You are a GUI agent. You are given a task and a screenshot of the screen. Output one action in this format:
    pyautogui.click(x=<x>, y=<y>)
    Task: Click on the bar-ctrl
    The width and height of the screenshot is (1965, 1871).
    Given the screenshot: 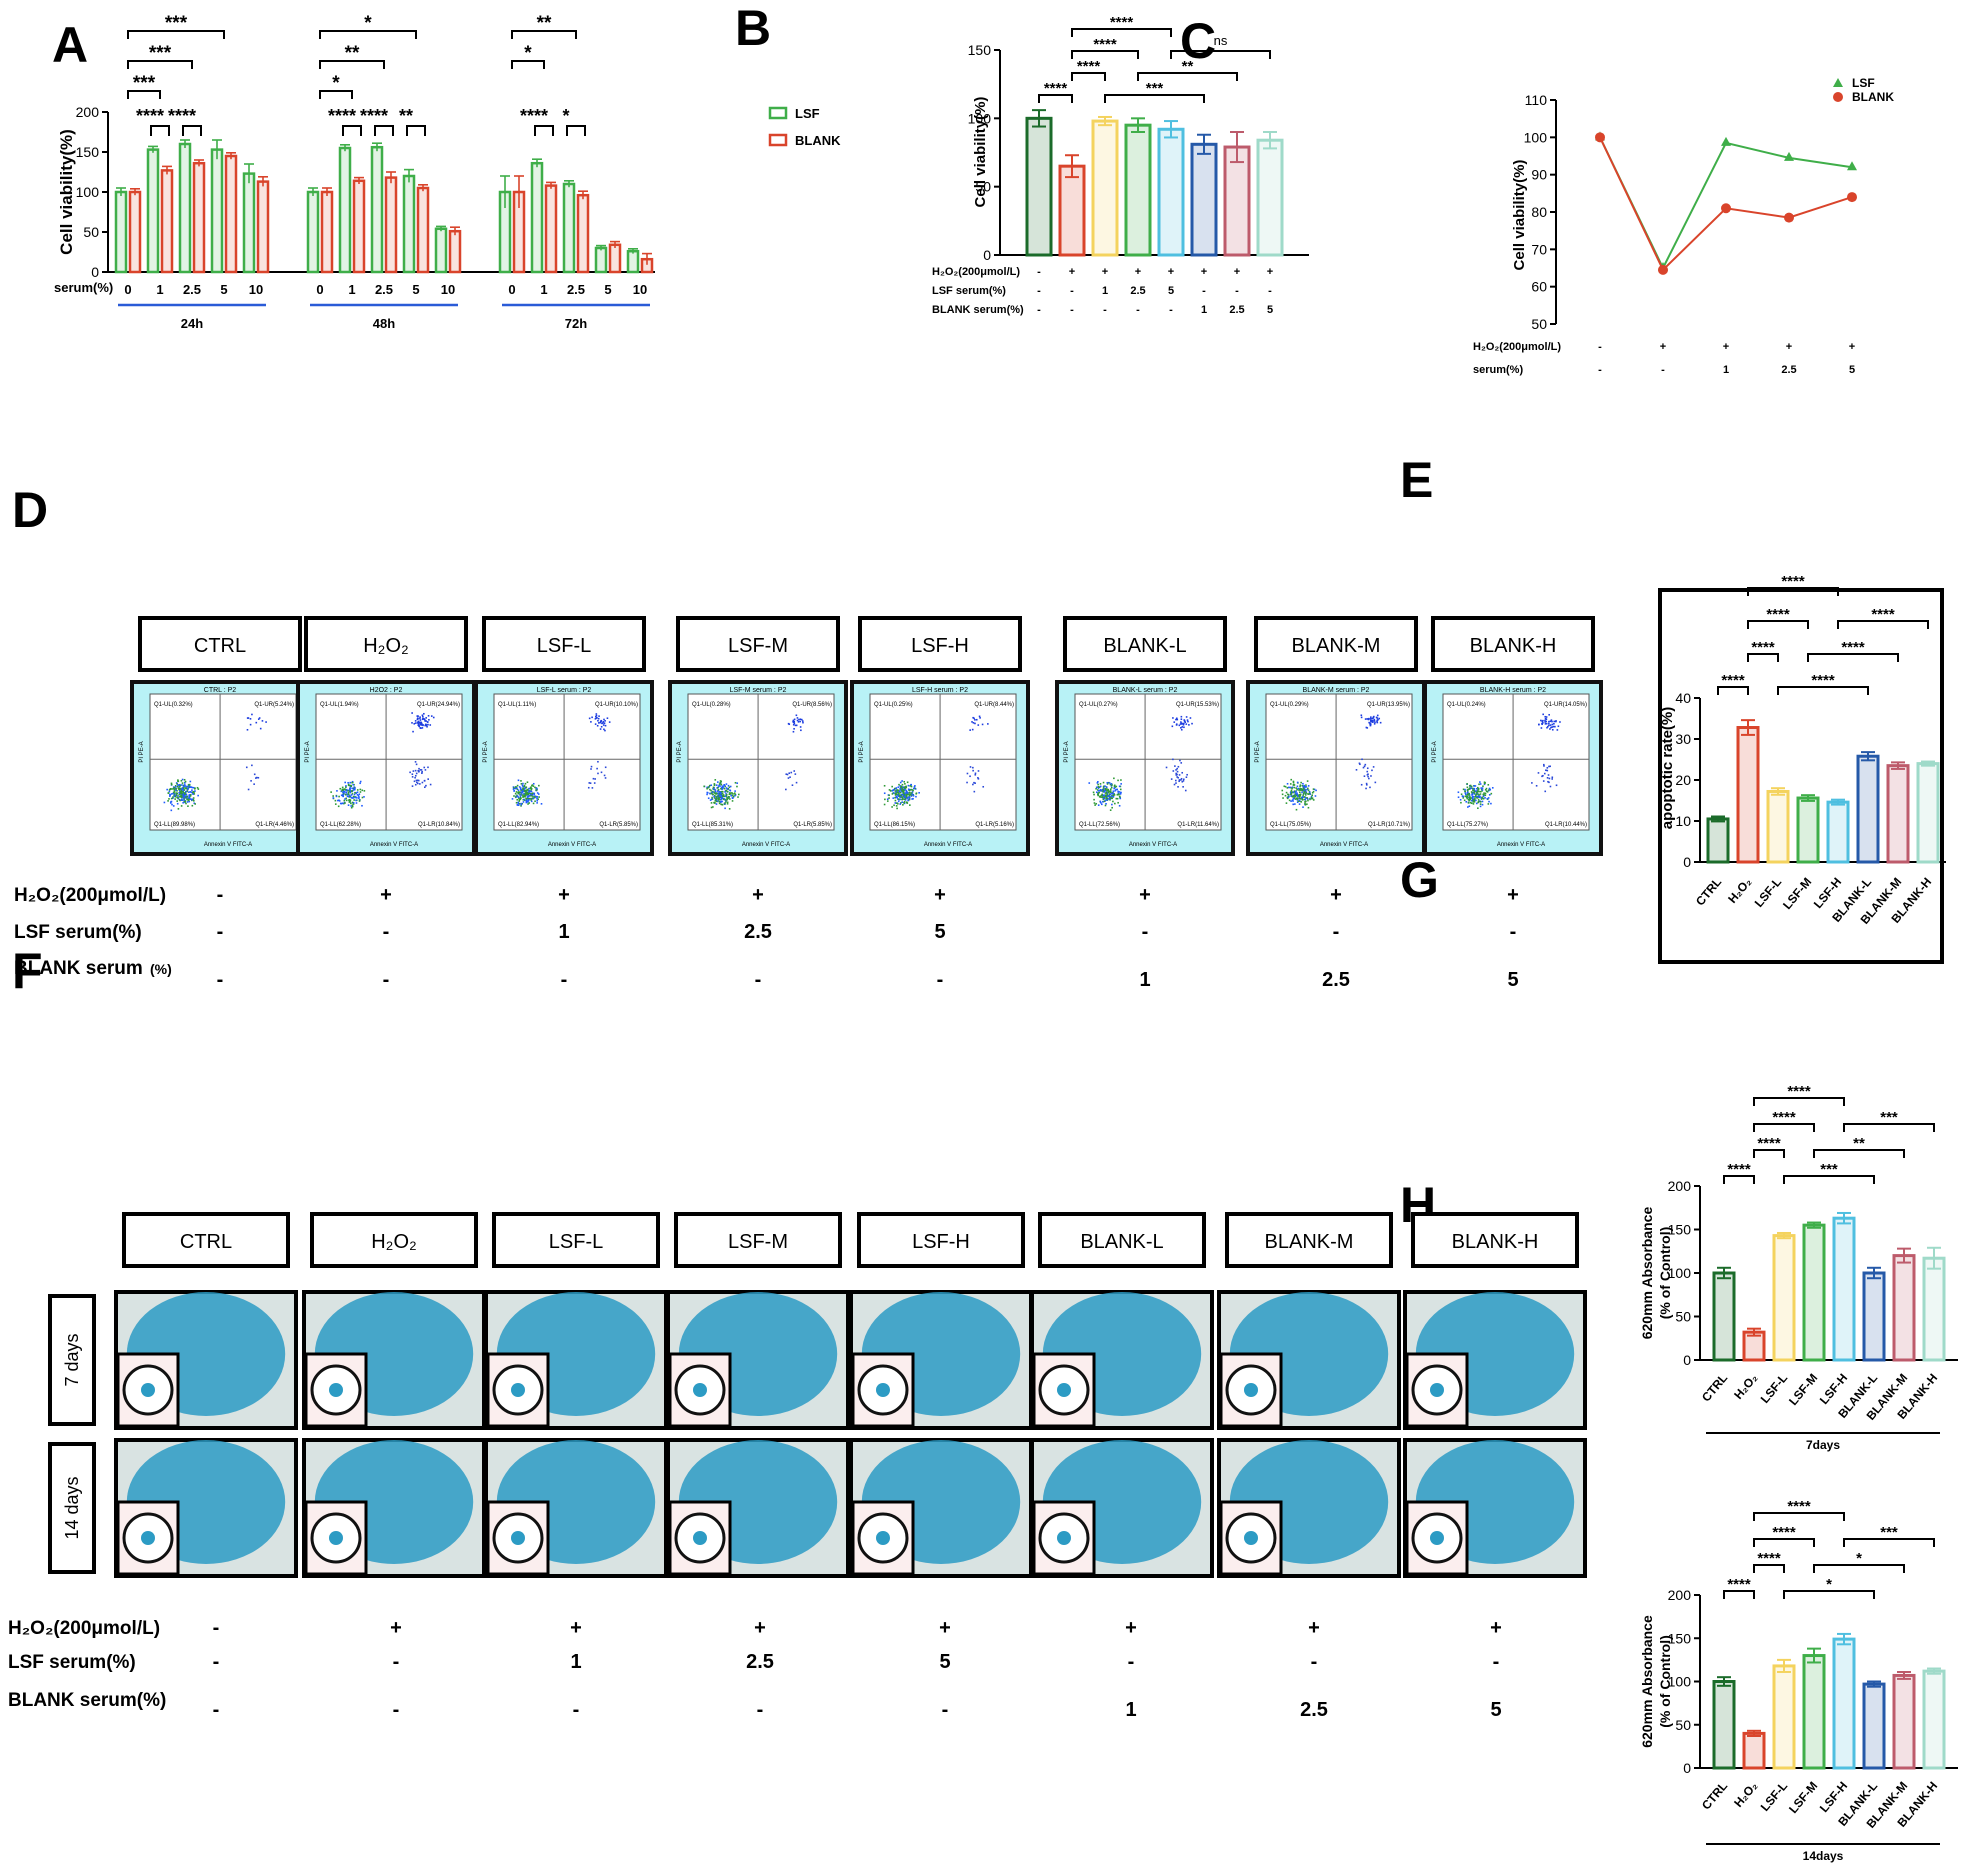 What is the action you would take?
    pyautogui.click(x=1724, y=1316)
    